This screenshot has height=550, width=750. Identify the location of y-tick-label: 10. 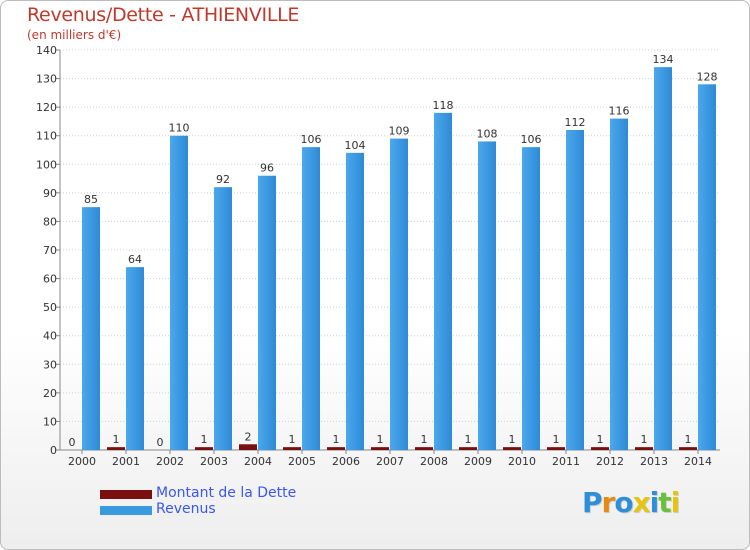
(50, 421).